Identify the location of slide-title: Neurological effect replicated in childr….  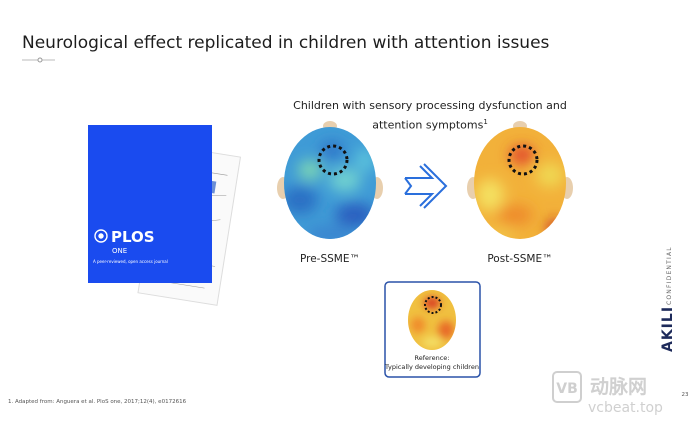
(286, 43).